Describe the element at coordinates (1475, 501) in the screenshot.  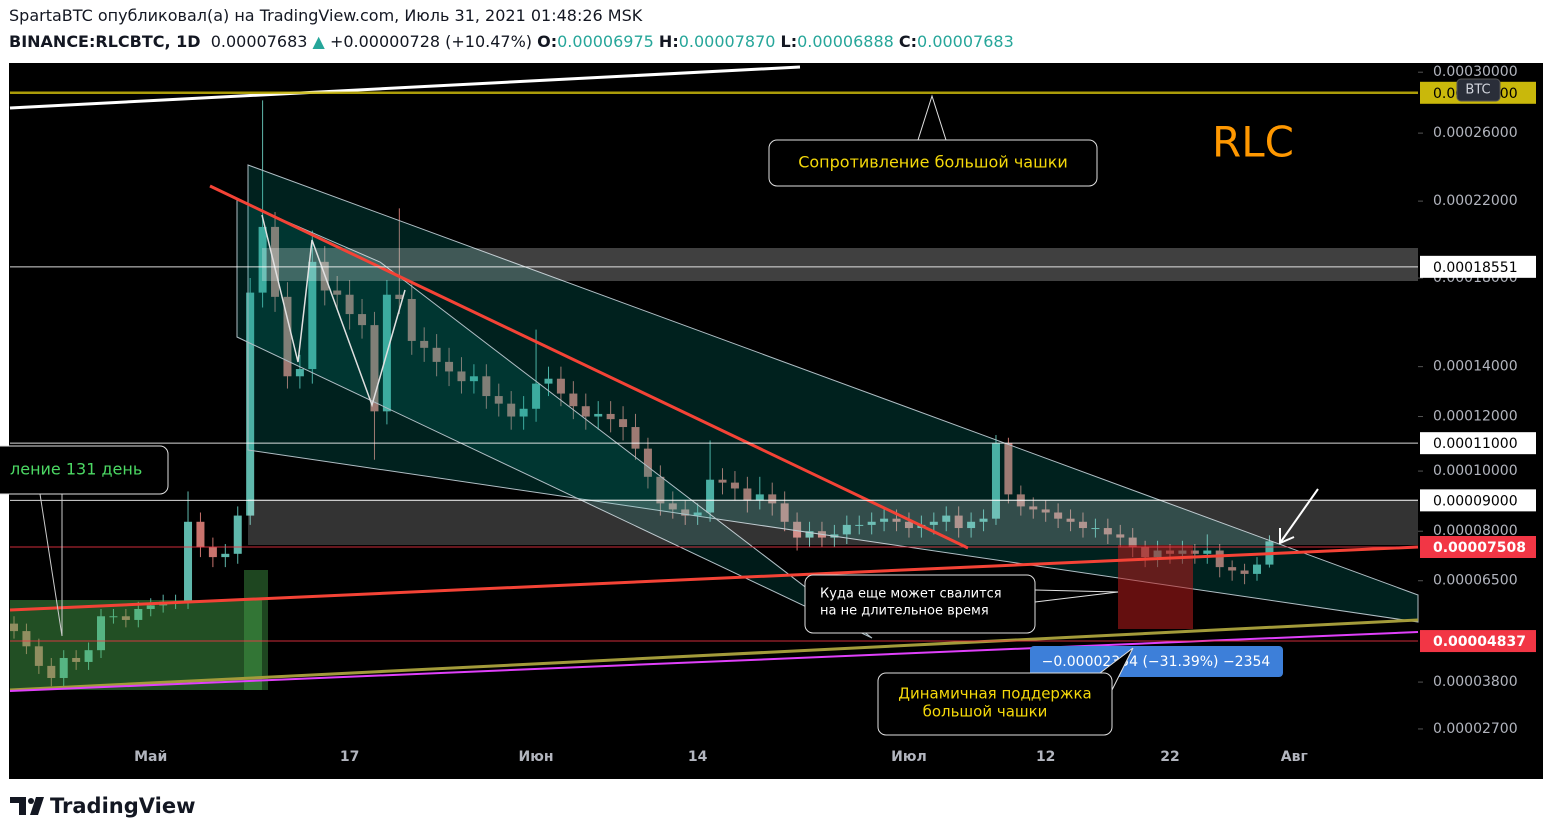
I see `price-level-label: 0.00009000` at that location.